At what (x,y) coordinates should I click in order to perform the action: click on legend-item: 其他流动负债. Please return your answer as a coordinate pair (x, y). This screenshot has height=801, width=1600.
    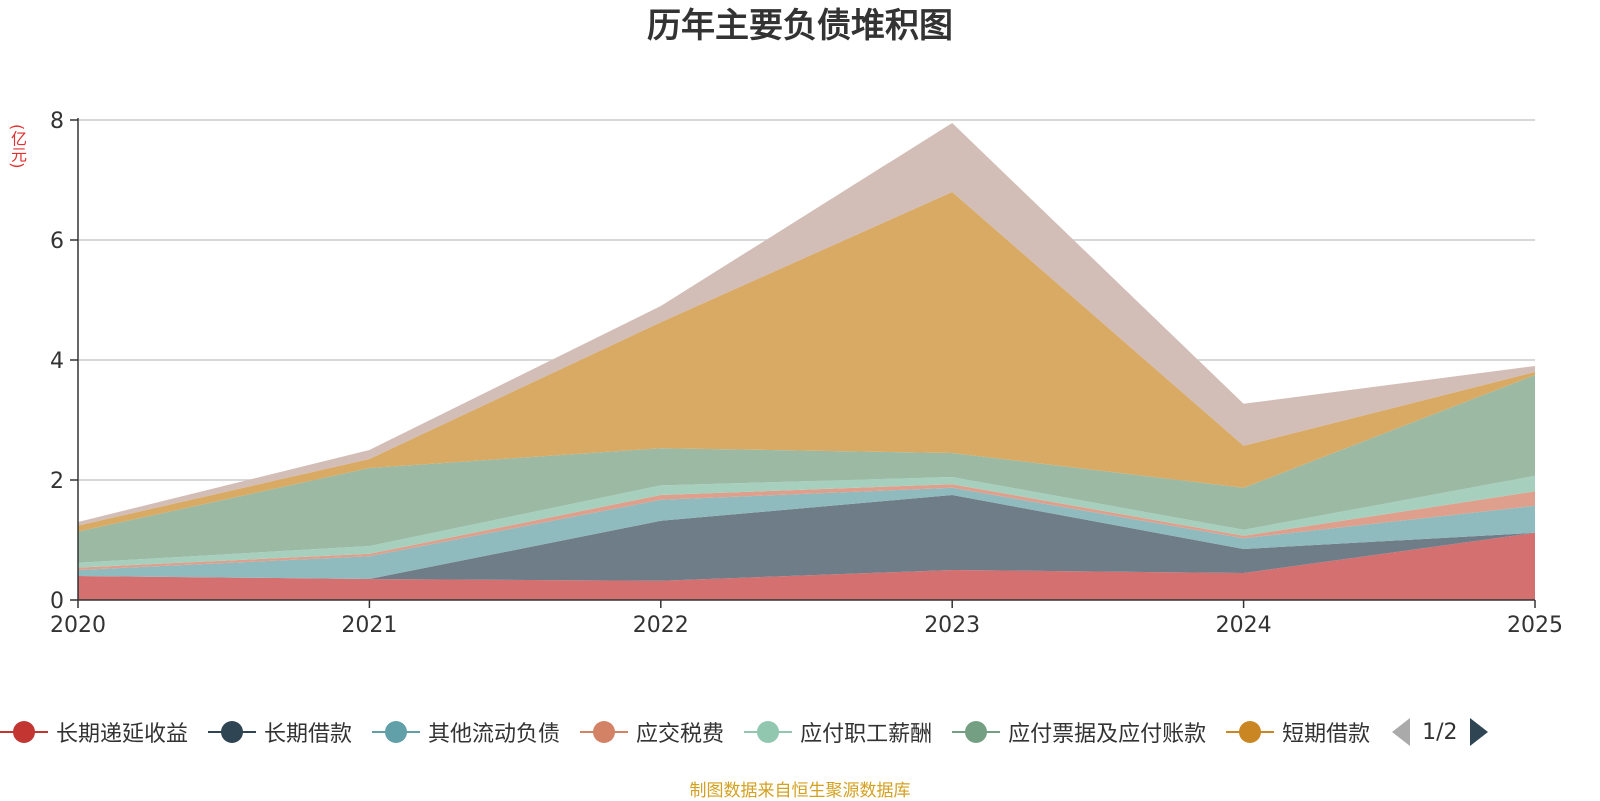
    Looking at the image, I should click on (466, 732).